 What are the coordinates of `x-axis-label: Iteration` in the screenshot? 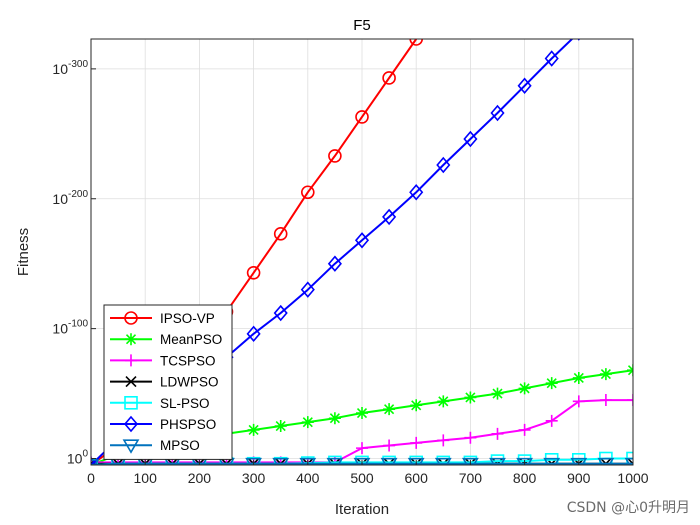 It's located at (362, 509).